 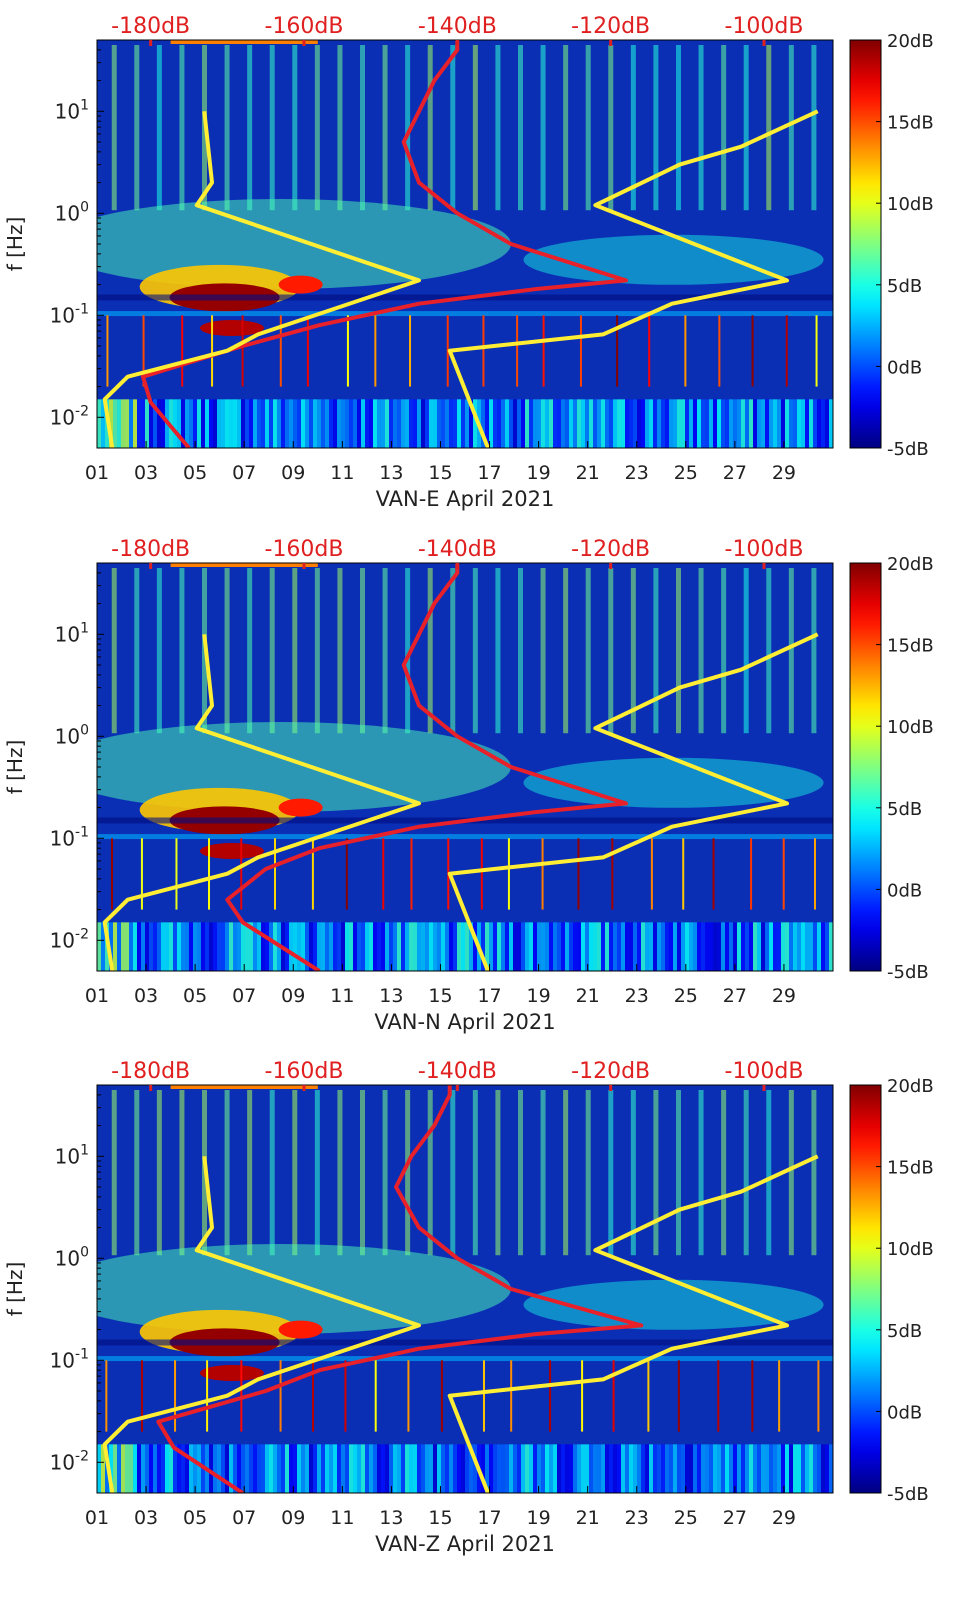 What do you see at coordinates (195, 473) in the screenshot?
I see `x-tick-label: 05` at bounding box center [195, 473].